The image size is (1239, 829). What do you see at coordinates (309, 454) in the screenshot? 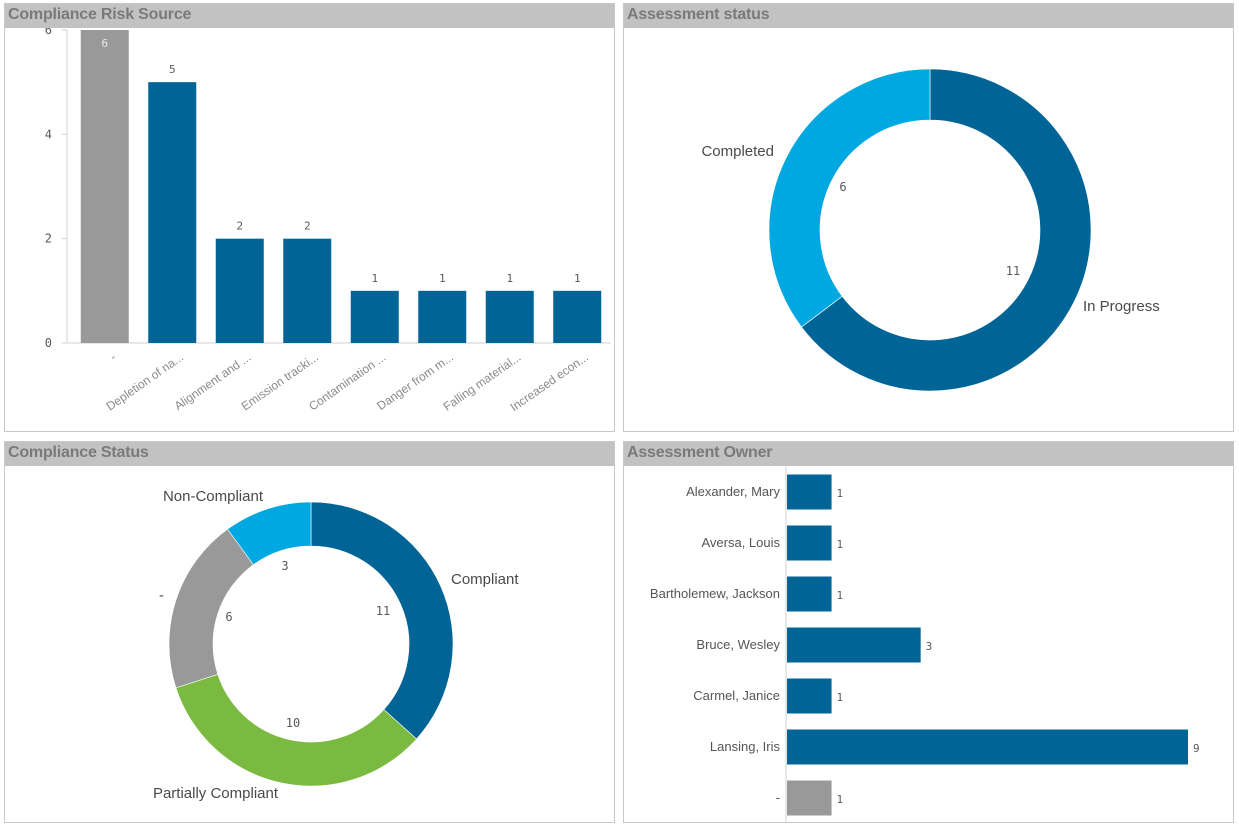
I see `panel-header: Compliance Status` at bounding box center [309, 454].